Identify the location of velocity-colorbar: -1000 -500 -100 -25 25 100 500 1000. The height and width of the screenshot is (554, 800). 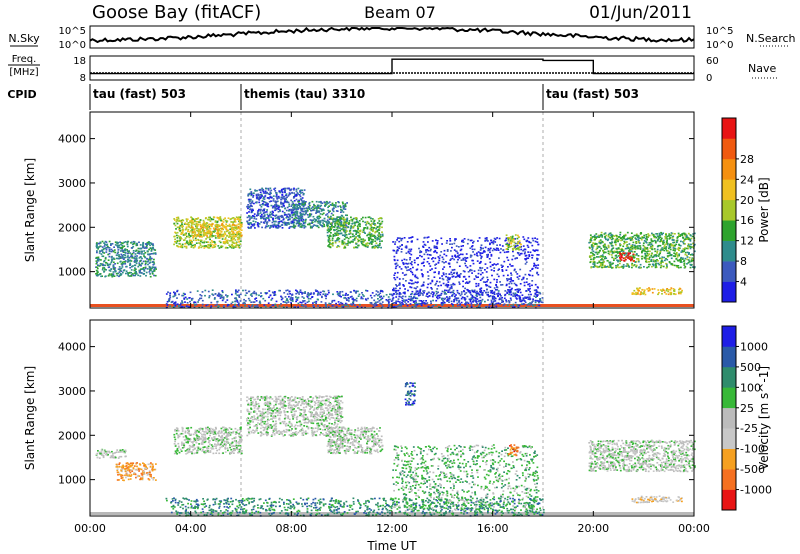
(746, 418).